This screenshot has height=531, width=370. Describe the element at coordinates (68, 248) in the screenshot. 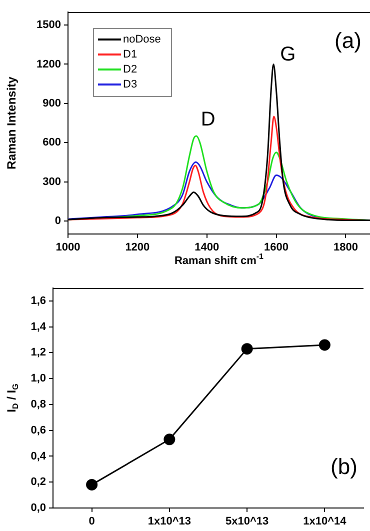

I see `x-tick-label: 1000` at that location.